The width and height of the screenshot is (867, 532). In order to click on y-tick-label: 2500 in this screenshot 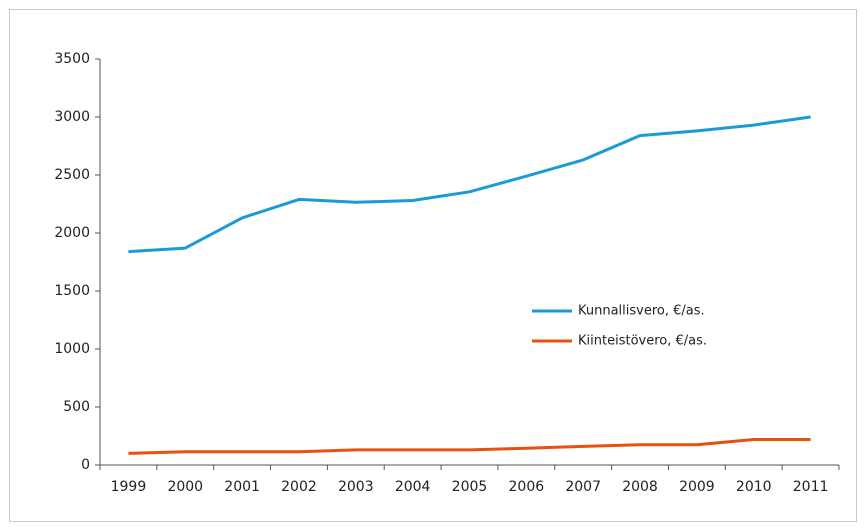, I will do `click(72, 175)`.